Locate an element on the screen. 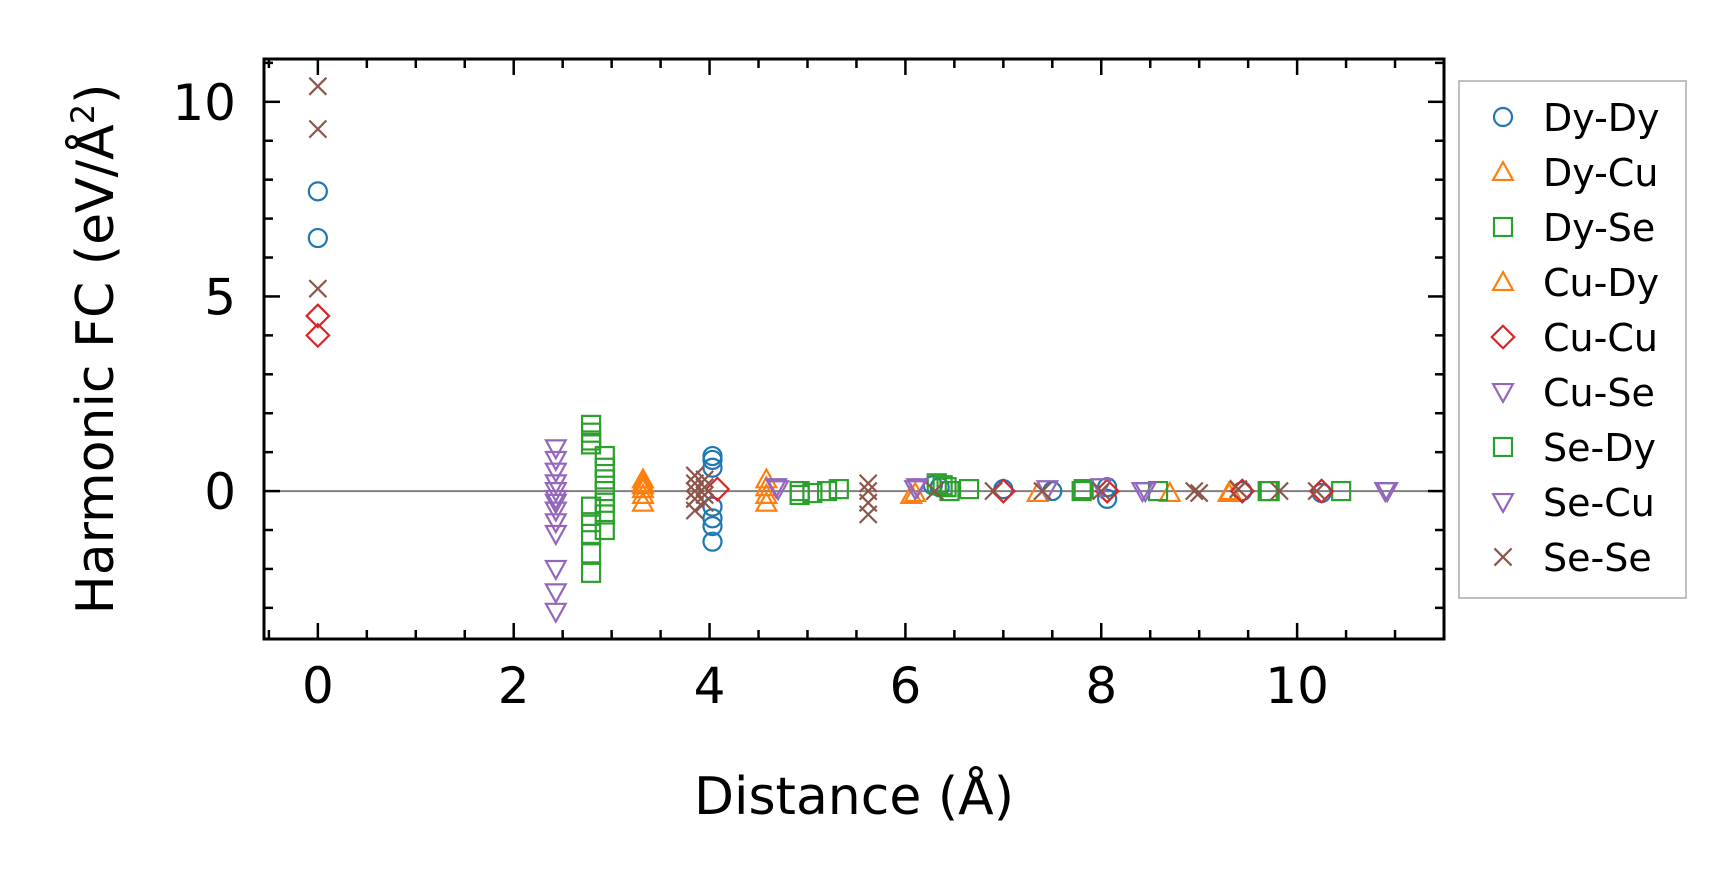  series-cu-dy is located at coordinates (937, 487).